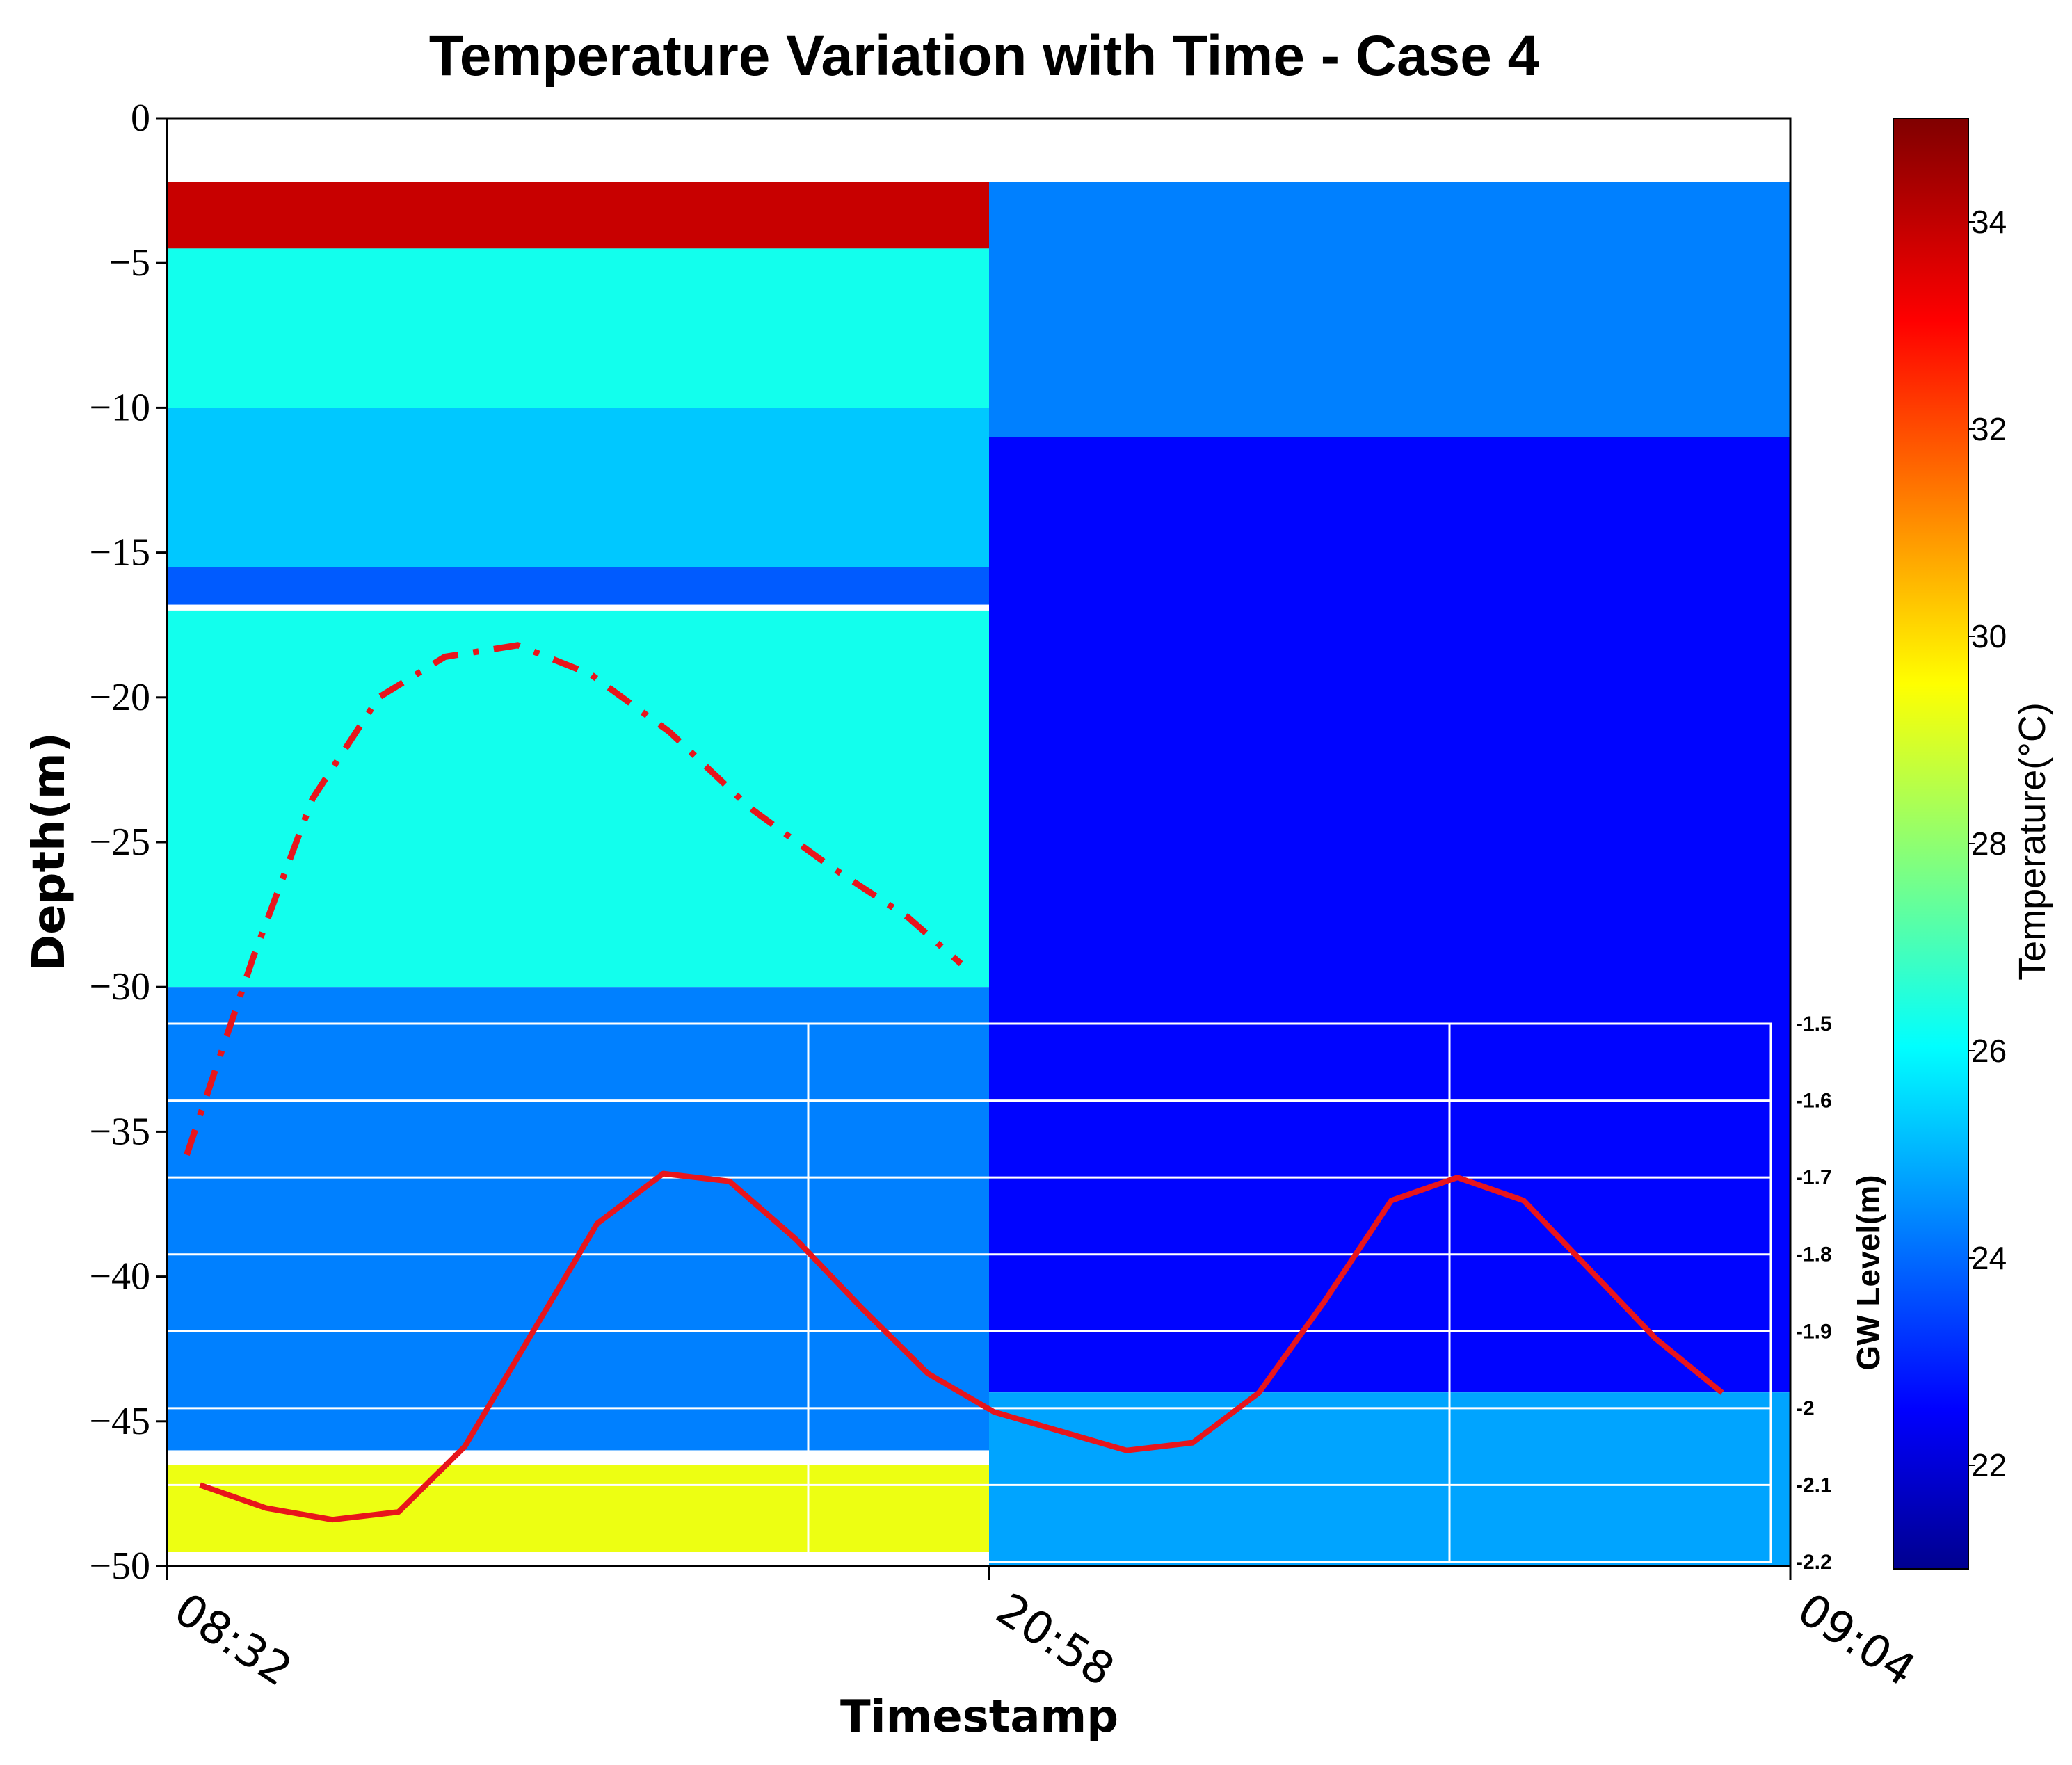 This screenshot has width=2072, height=1765. I want to click on time-tick-label: 08:32, so click(233, 1640).